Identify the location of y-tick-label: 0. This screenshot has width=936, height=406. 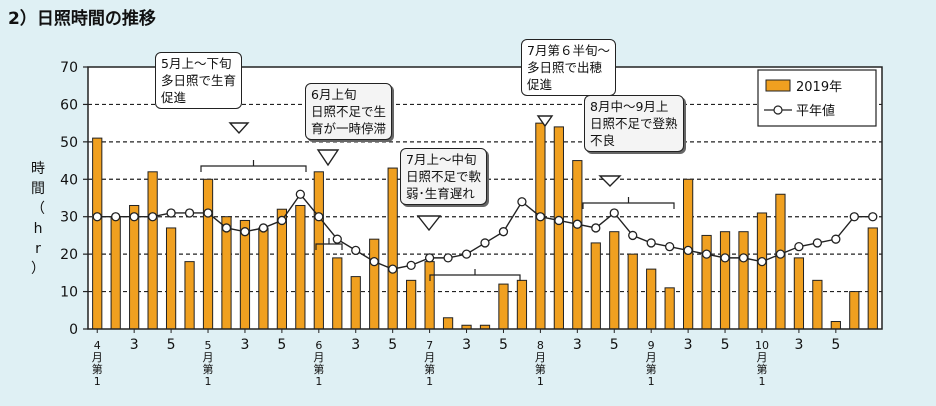
(73, 330).